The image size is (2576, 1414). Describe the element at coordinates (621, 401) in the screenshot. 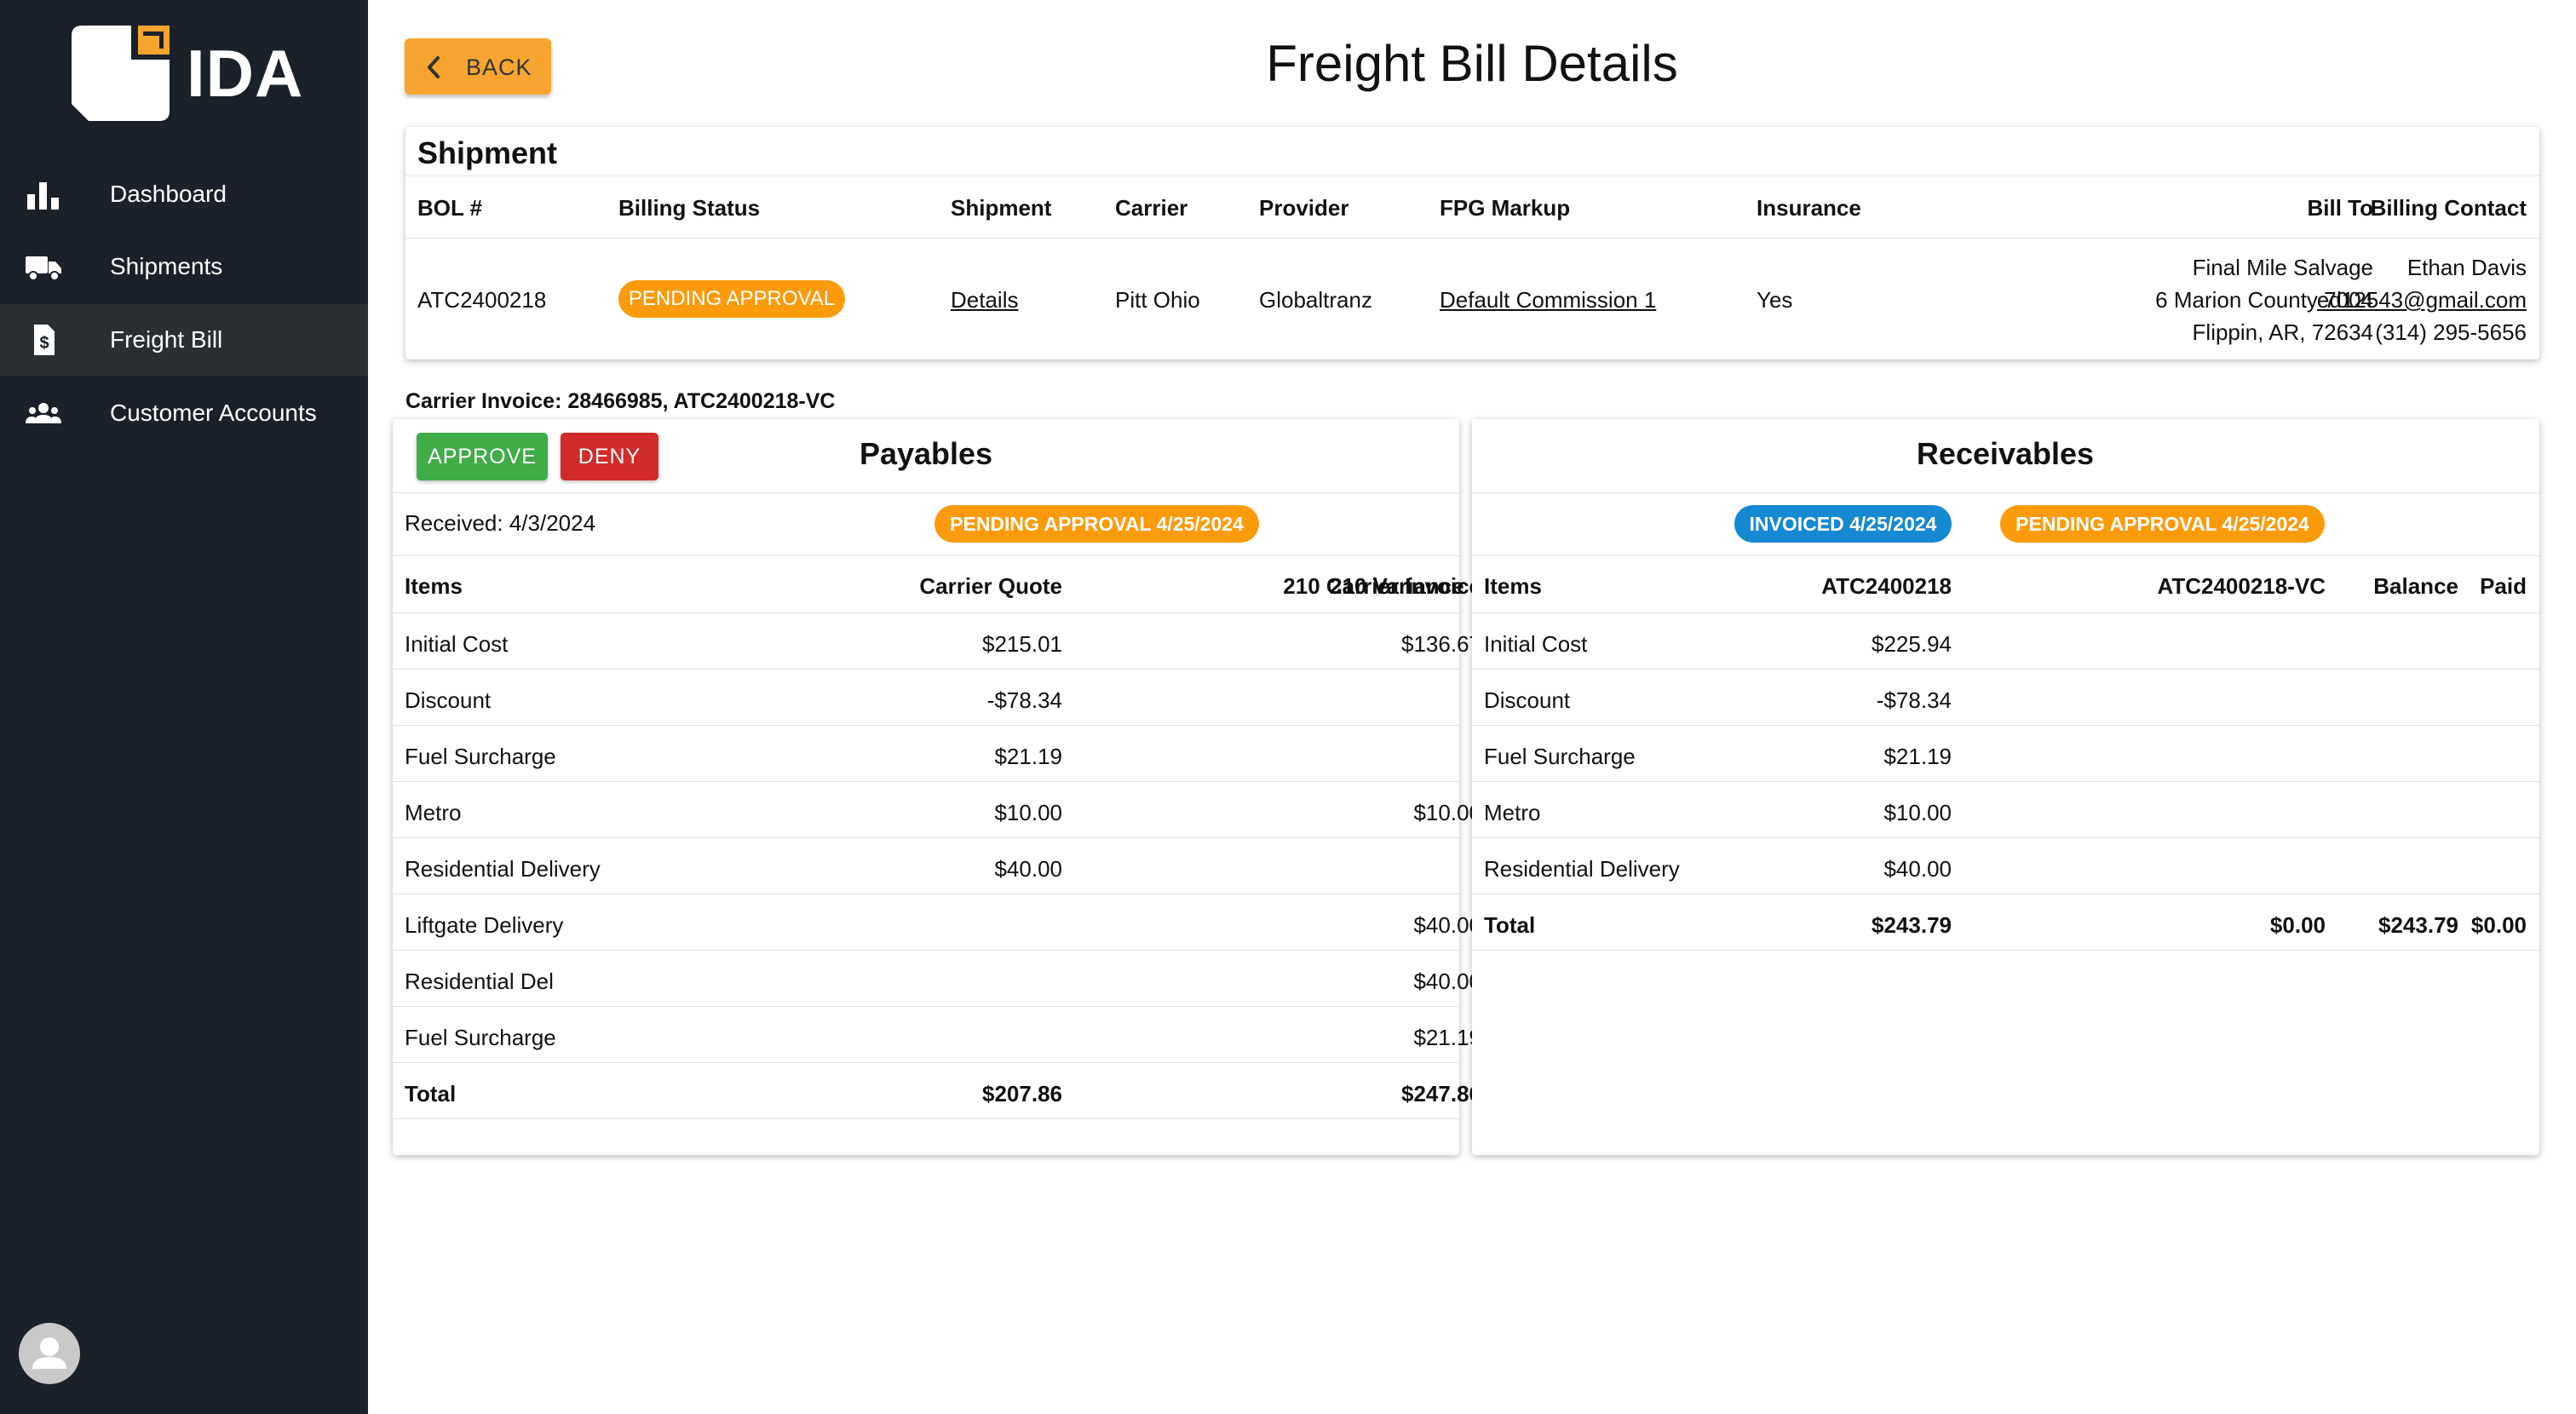

I see `carrier-invoice-label: Carrier Invoice: 28466985, ATC2400218-VC` at that location.